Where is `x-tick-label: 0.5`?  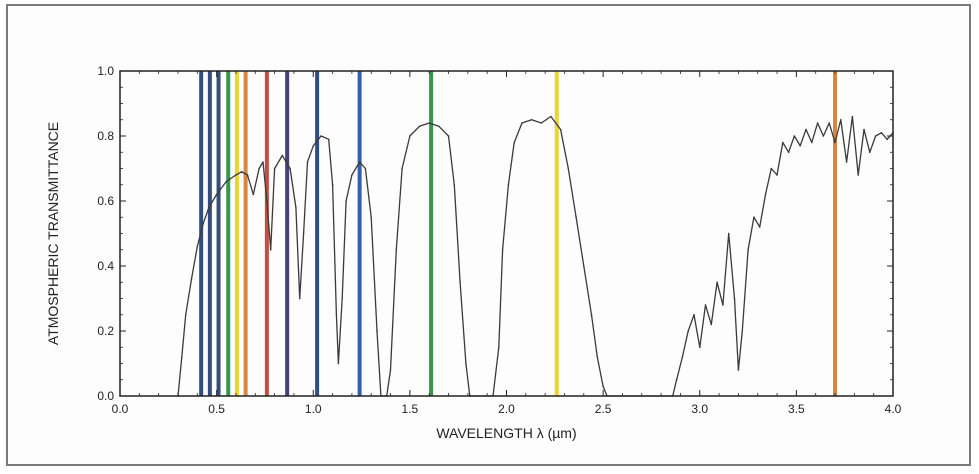
x-tick-label: 0.5 is located at coordinates (216, 409).